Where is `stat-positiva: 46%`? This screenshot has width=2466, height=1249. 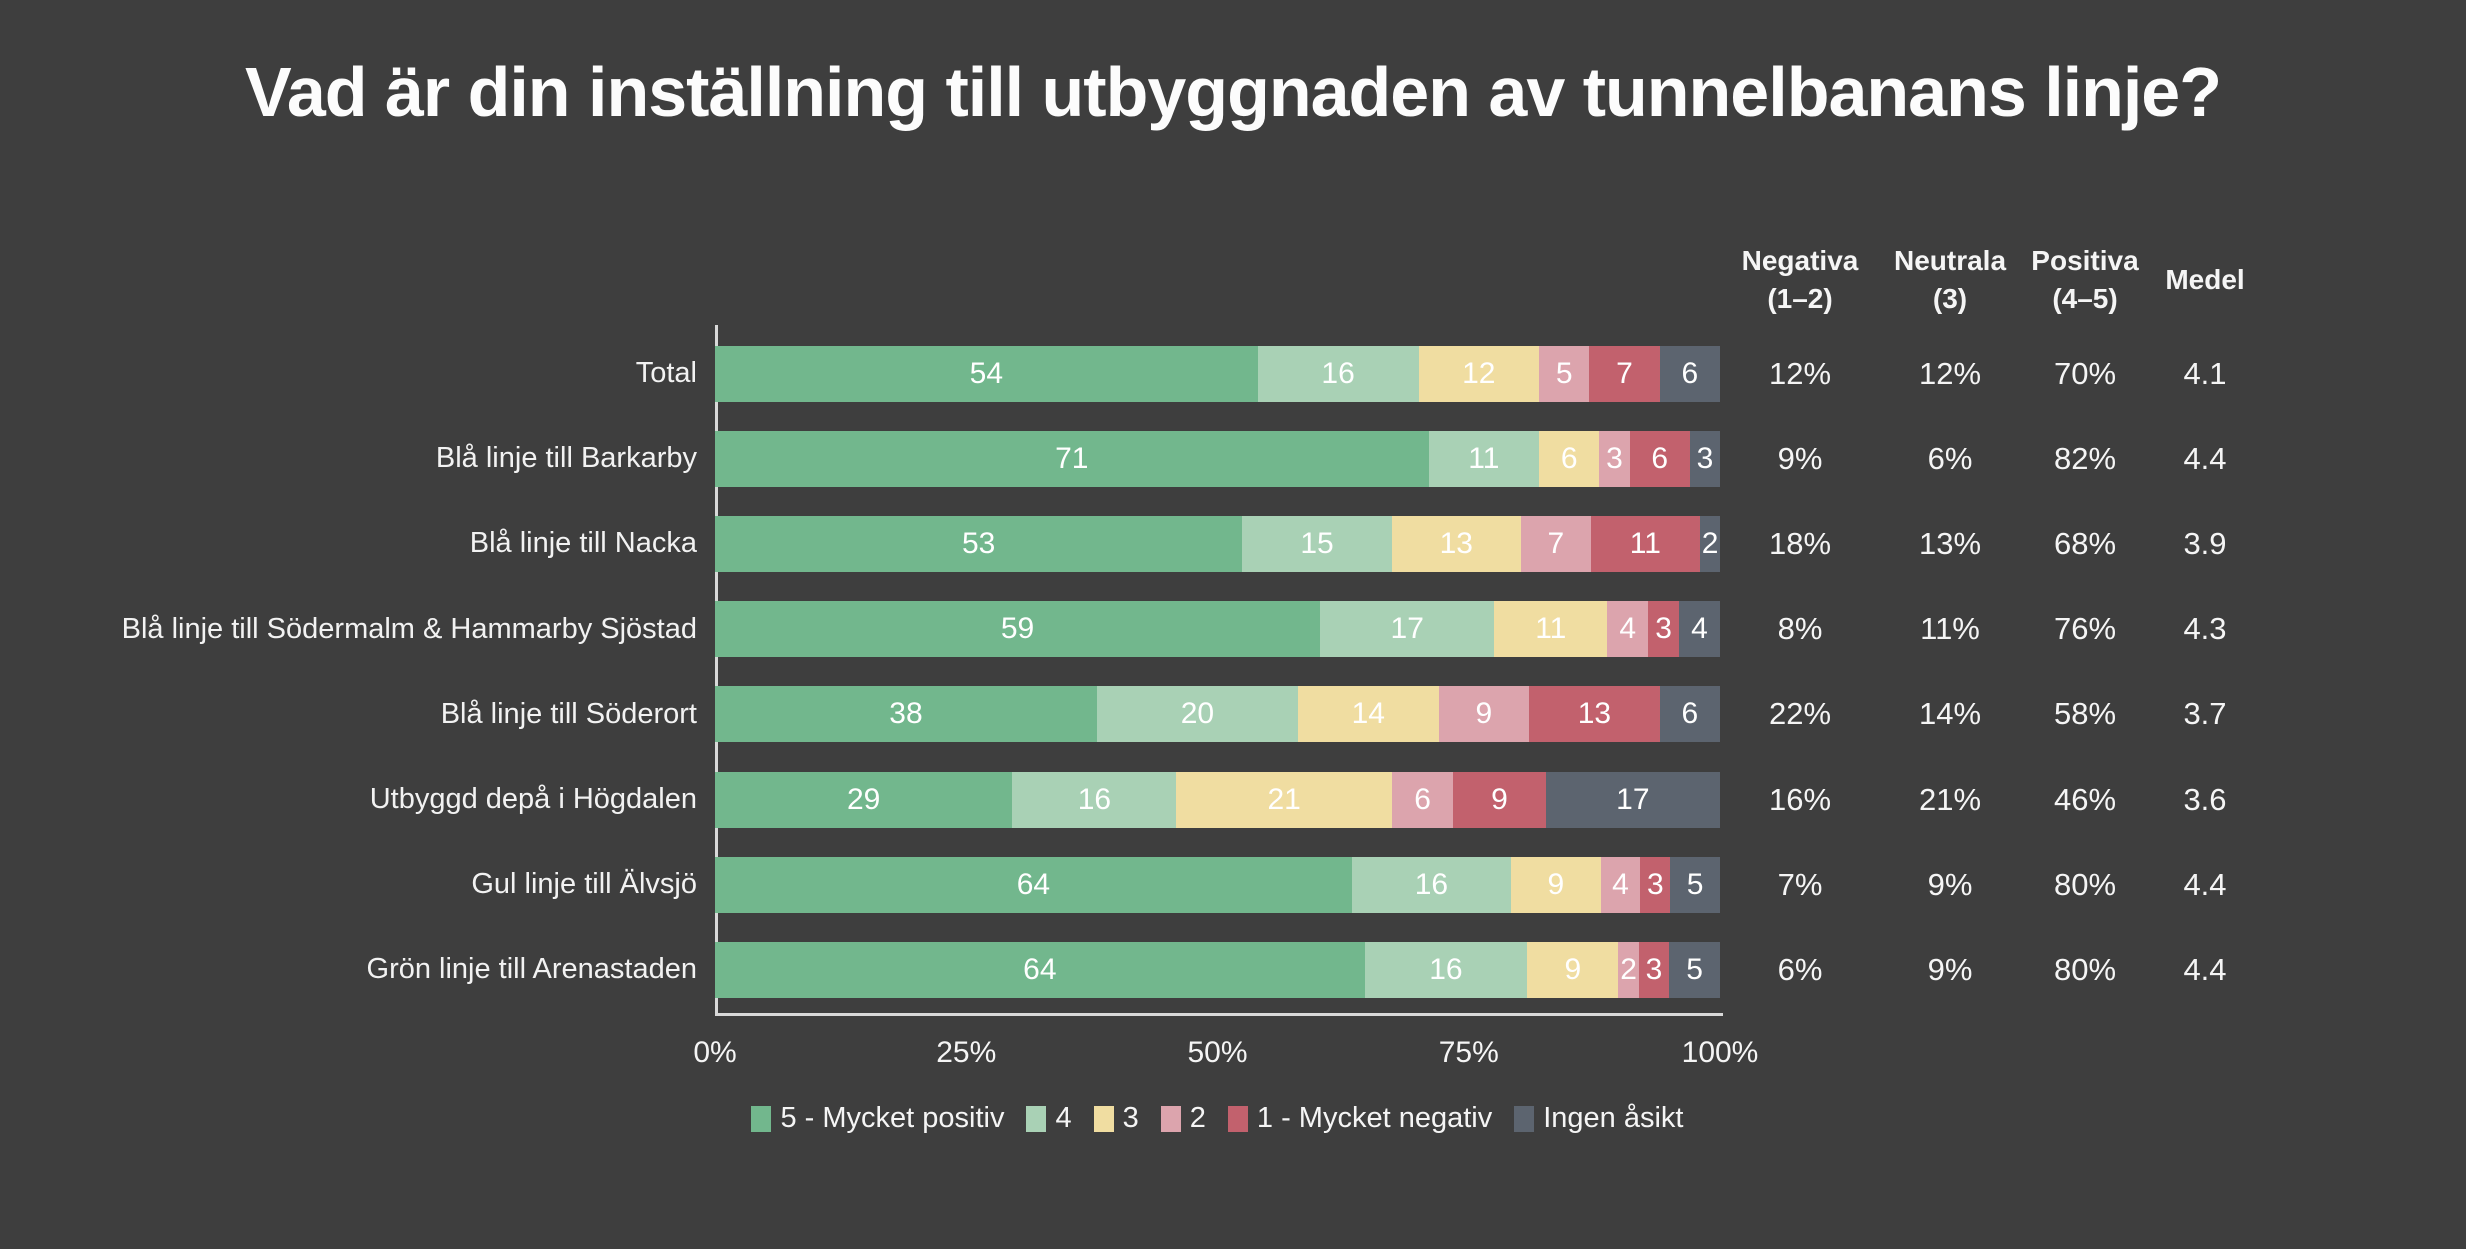
stat-positiva: 46% is located at coordinates (2085, 799).